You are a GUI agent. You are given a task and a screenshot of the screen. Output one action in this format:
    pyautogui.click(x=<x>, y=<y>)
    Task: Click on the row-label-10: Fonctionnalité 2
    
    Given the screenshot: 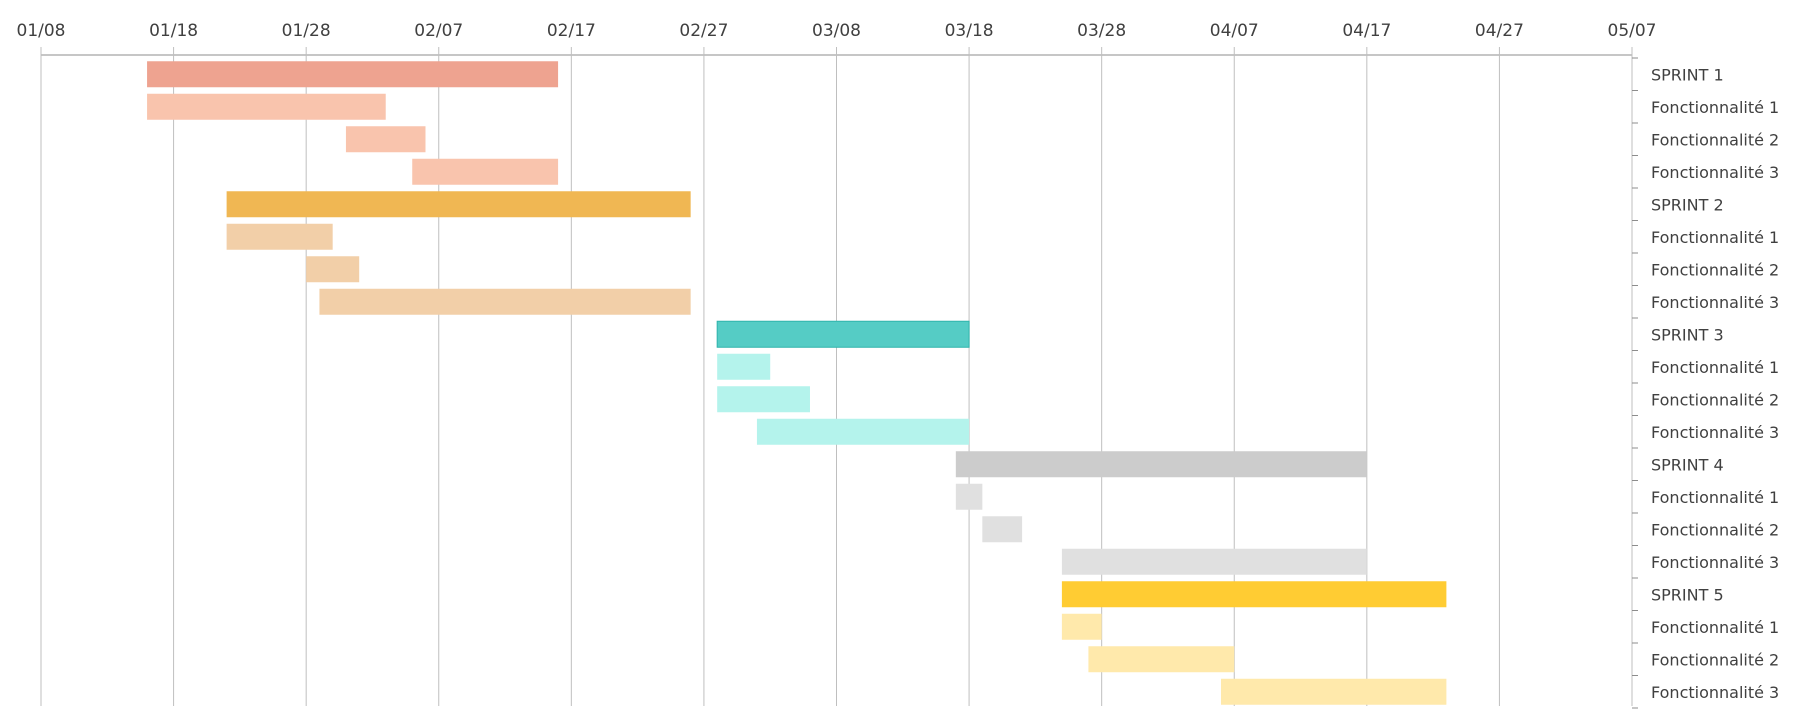 What is the action you would take?
    pyautogui.click(x=1715, y=399)
    